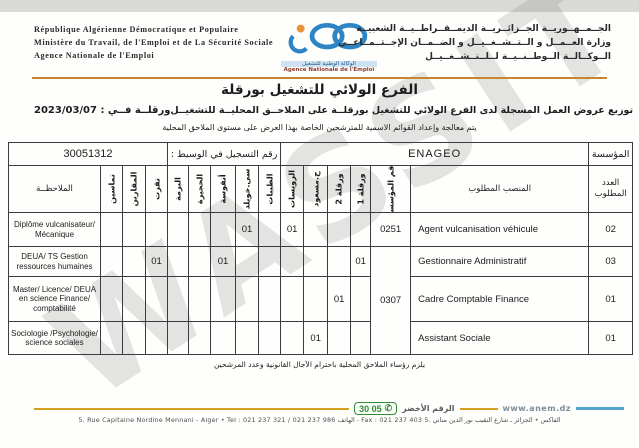 This screenshot has height=448, width=639. What do you see at coordinates (611, 154) in the screenshot?
I see `org-label-cell: المؤسسة` at bounding box center [611, 154].